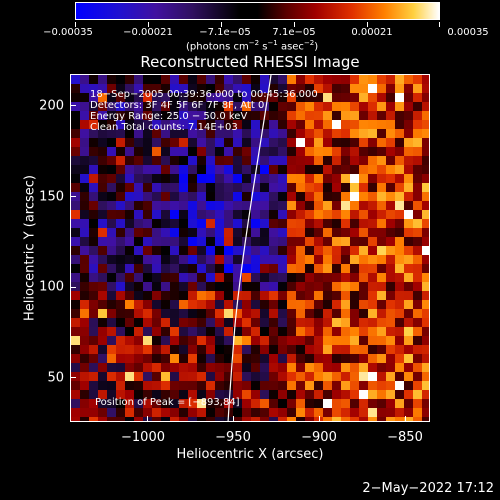 Image resolution: width=500 pixels, height=500 pixels. I want to click on overlay-peak-position: Position of Peak = [−893,84], so click(167, 402).